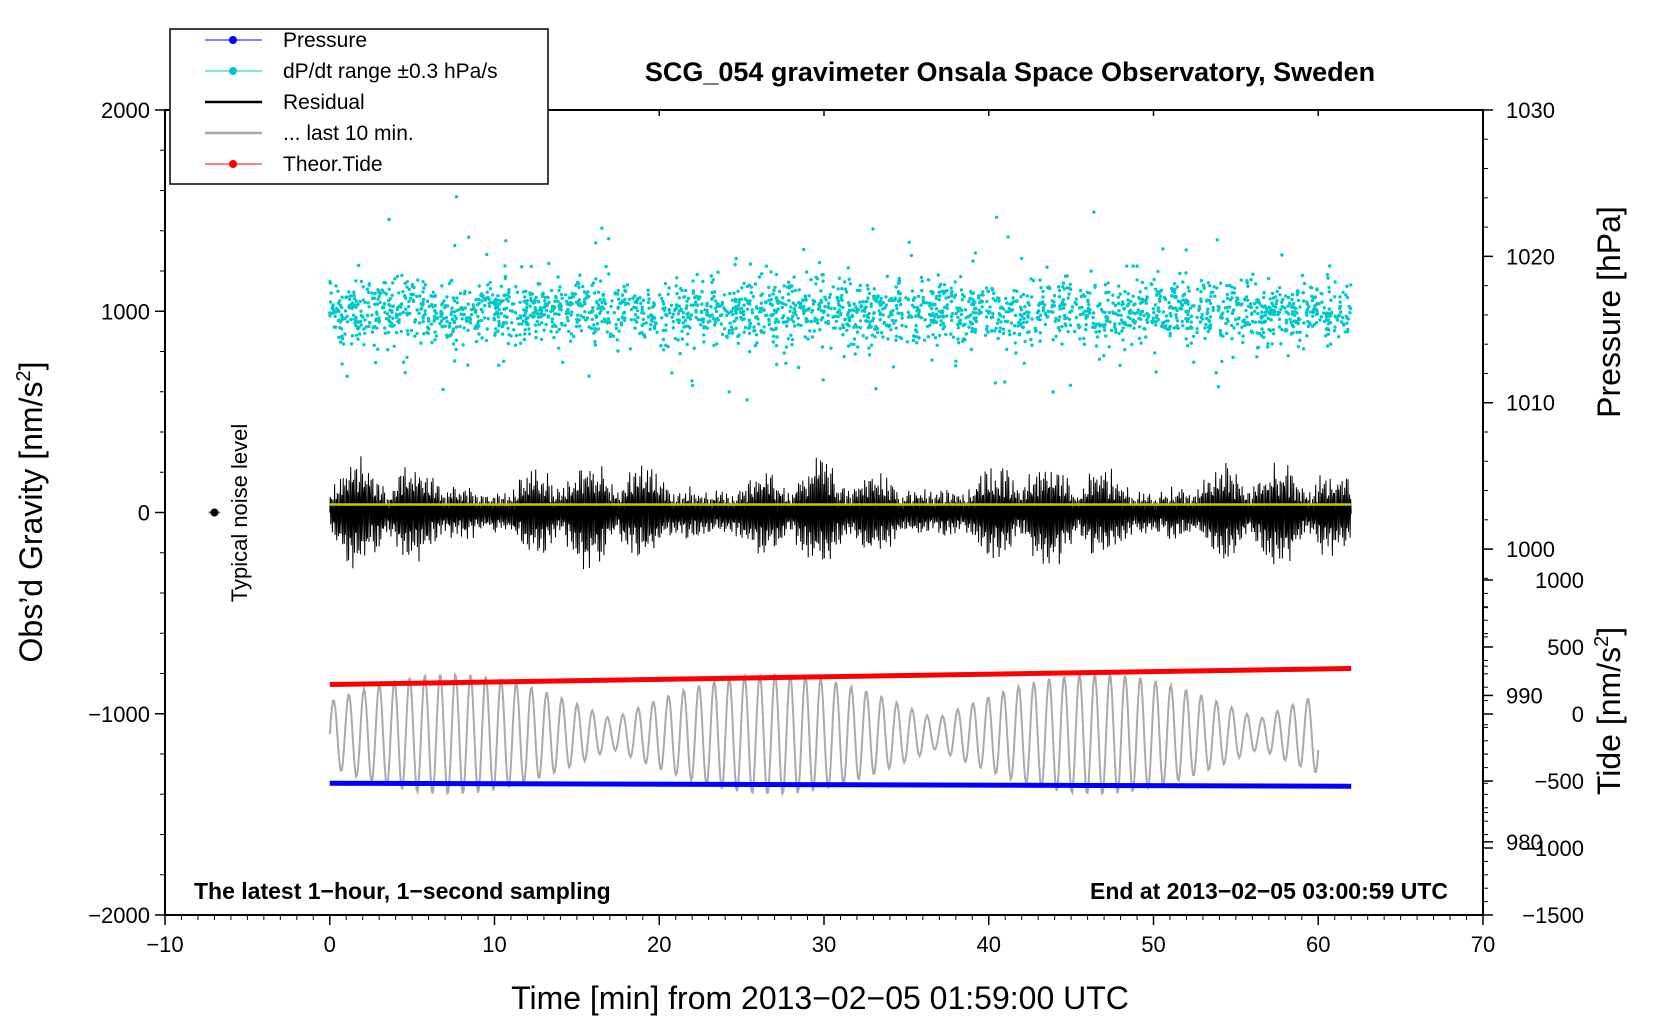  Describe the element at coordinates (989, 944) in the screenshot. I see `x-tick-label: 40` at that location.